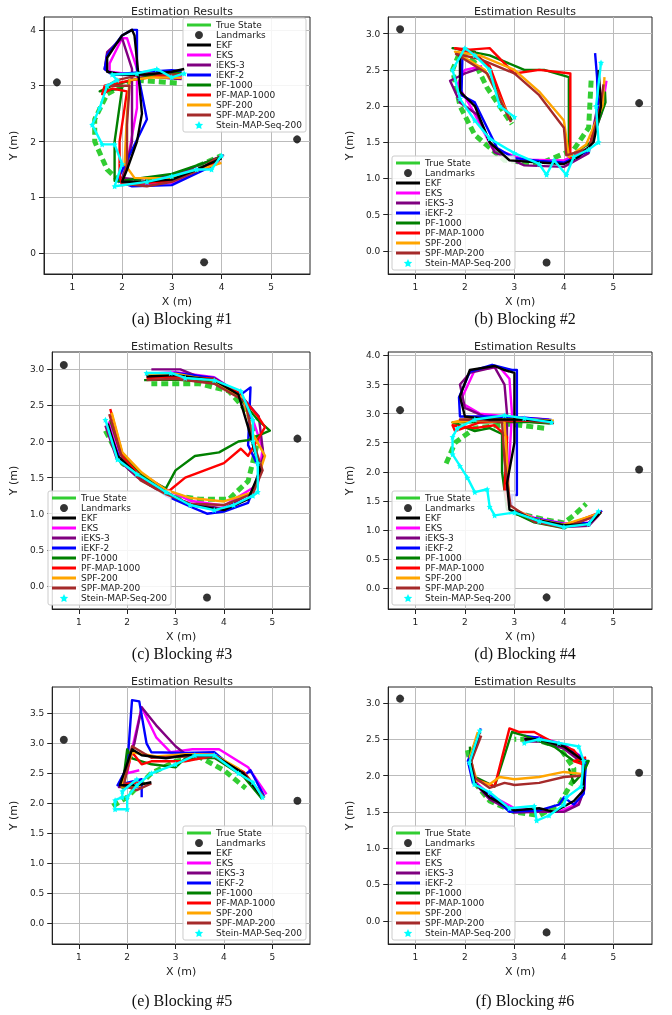 The width and height of the screenshot is (672, 1015). I want to click on x-tick-label: 3, so click(171, 286).